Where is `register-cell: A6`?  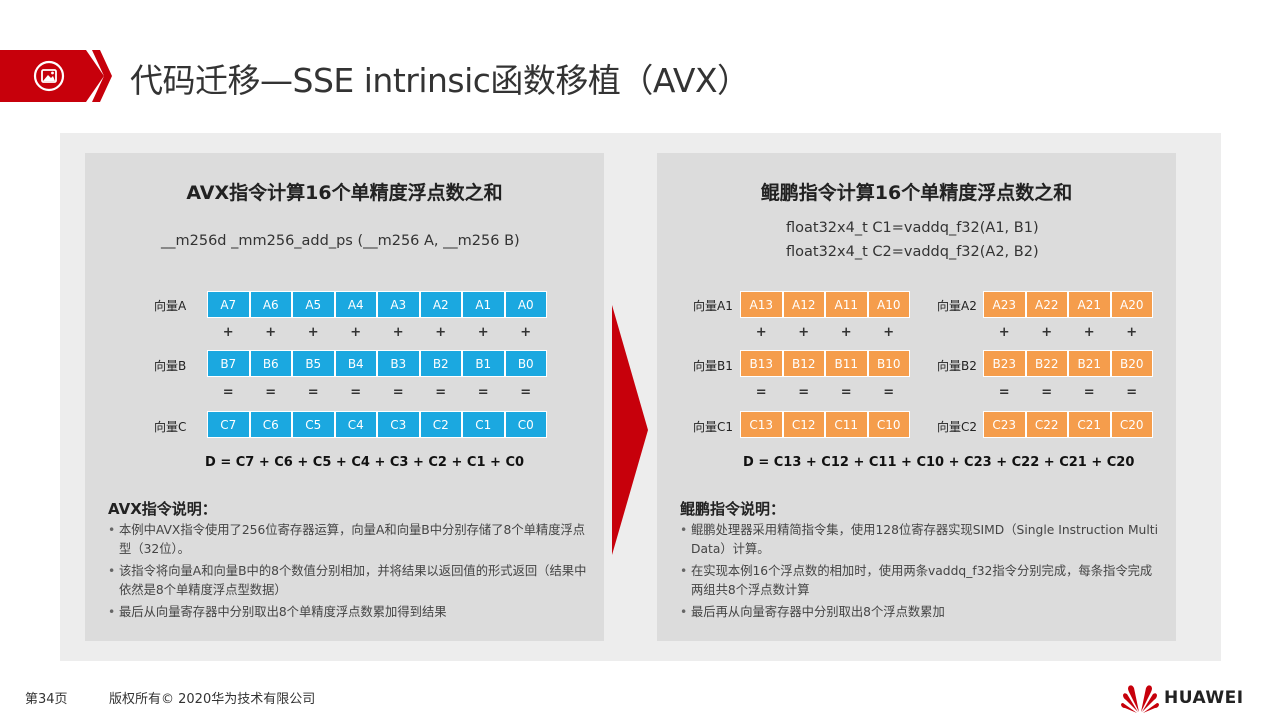 register-cell: A6 is located at coordinates (270, 304).